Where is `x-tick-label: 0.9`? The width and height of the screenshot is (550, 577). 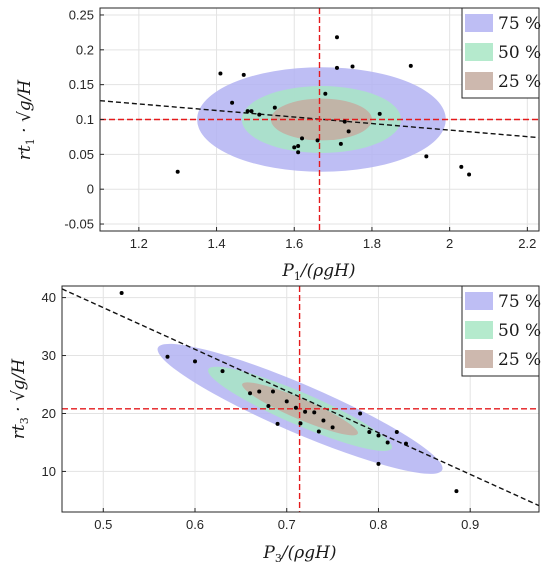
x-tick-label: 0.9 is located at coordinates (470, 524).